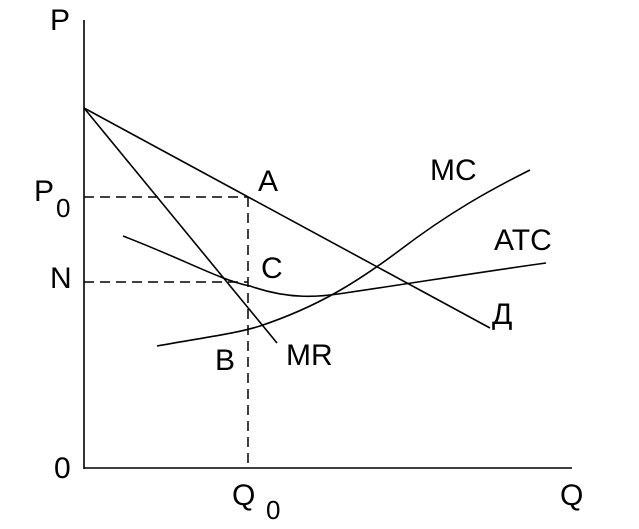 The width and height of the screenshot is (639, 529). What do you see at coordinates (60, 20) in the screenshot?
I see `y-axis-label: P` at bounding box center [60, 20].